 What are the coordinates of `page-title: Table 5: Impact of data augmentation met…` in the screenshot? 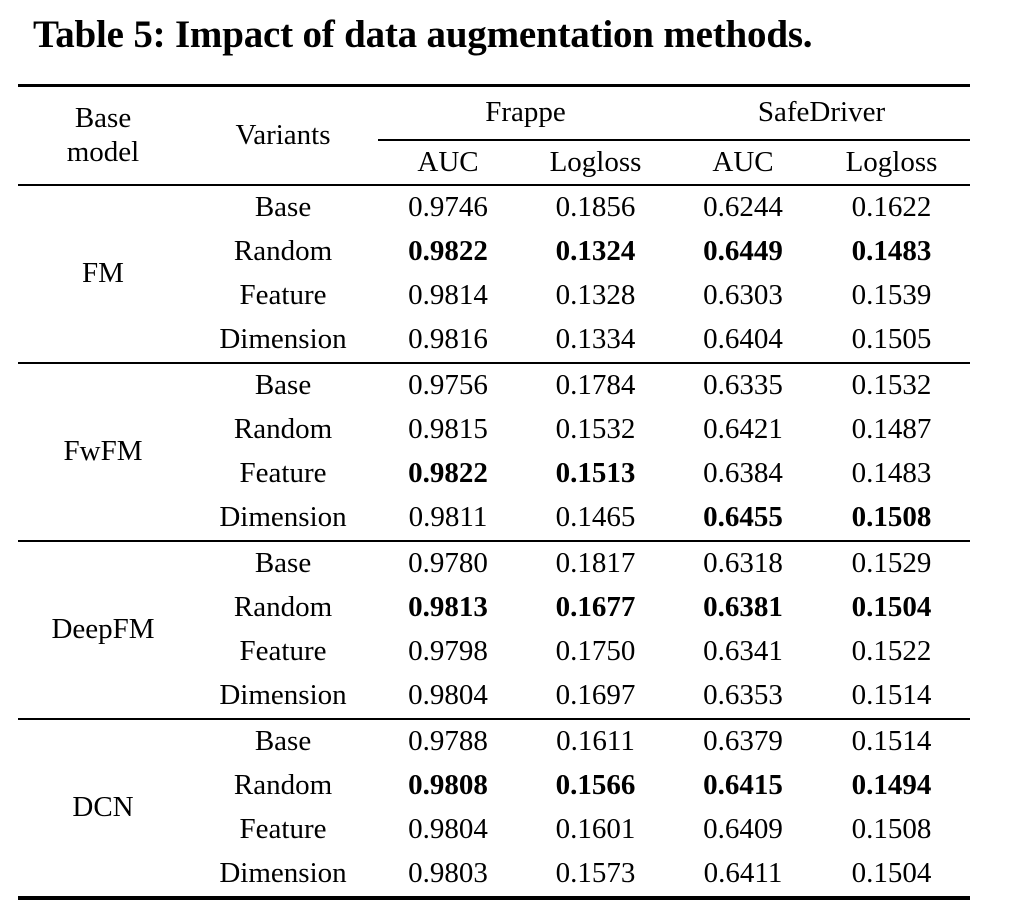 It's located at (423, 34).